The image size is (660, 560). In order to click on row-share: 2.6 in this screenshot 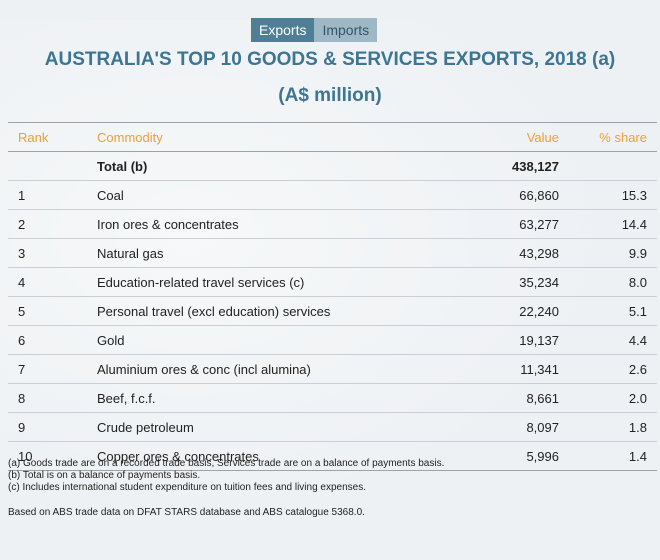, I will do `click(608, 369)`.